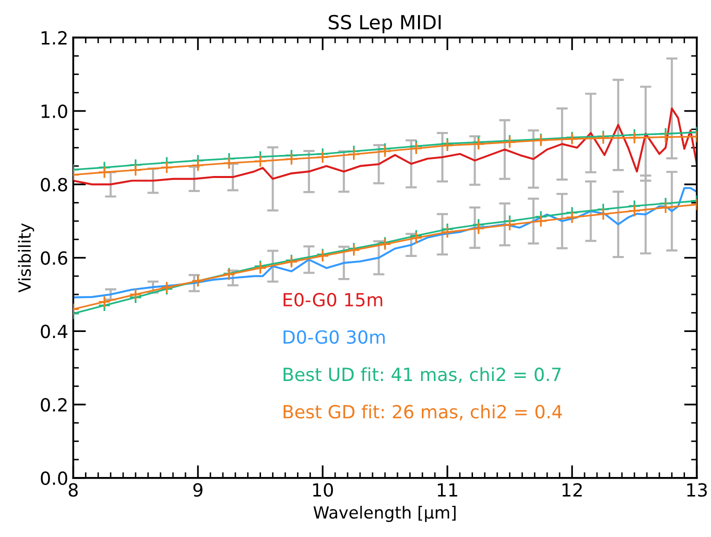  What do you see at coordinates (54, 331) in the screenshot?
I see `y-tick-label: 0.4` at bounding box center [54, 331].